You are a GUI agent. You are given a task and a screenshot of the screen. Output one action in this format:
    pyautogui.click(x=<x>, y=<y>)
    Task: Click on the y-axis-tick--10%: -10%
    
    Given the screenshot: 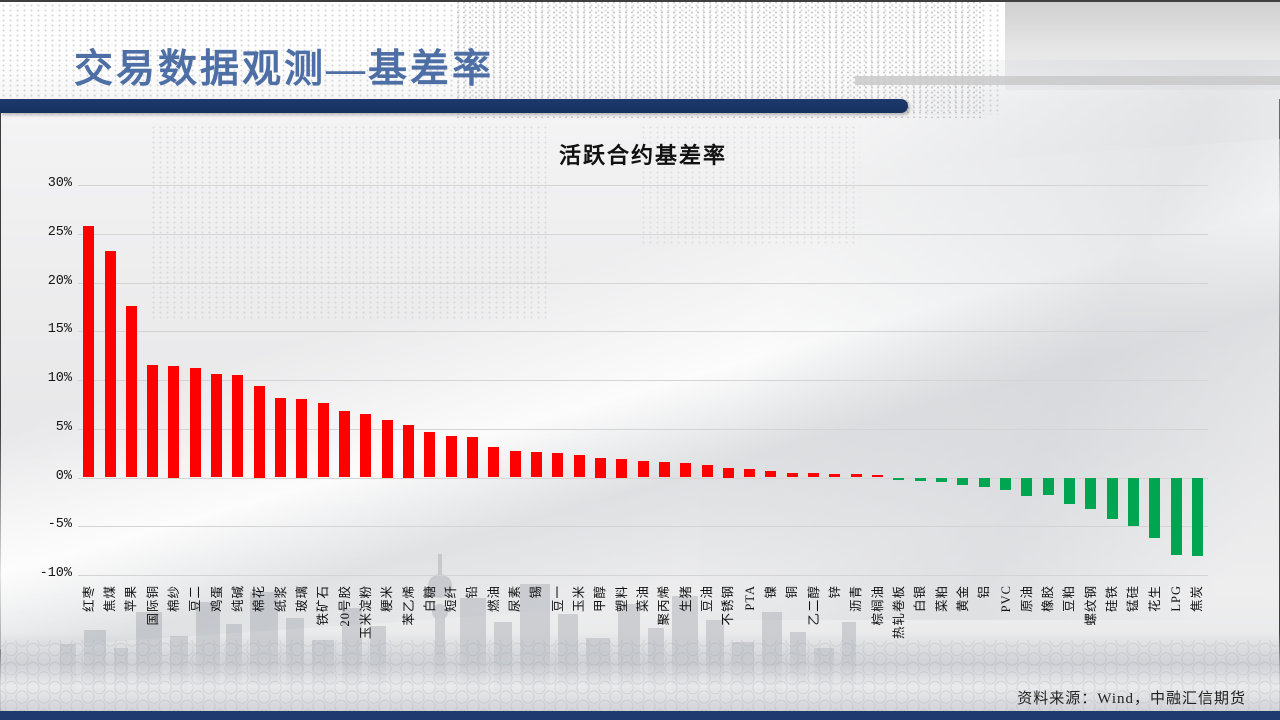 What is the action you would take?
    pyautogui.click(x=55, y=573)
    